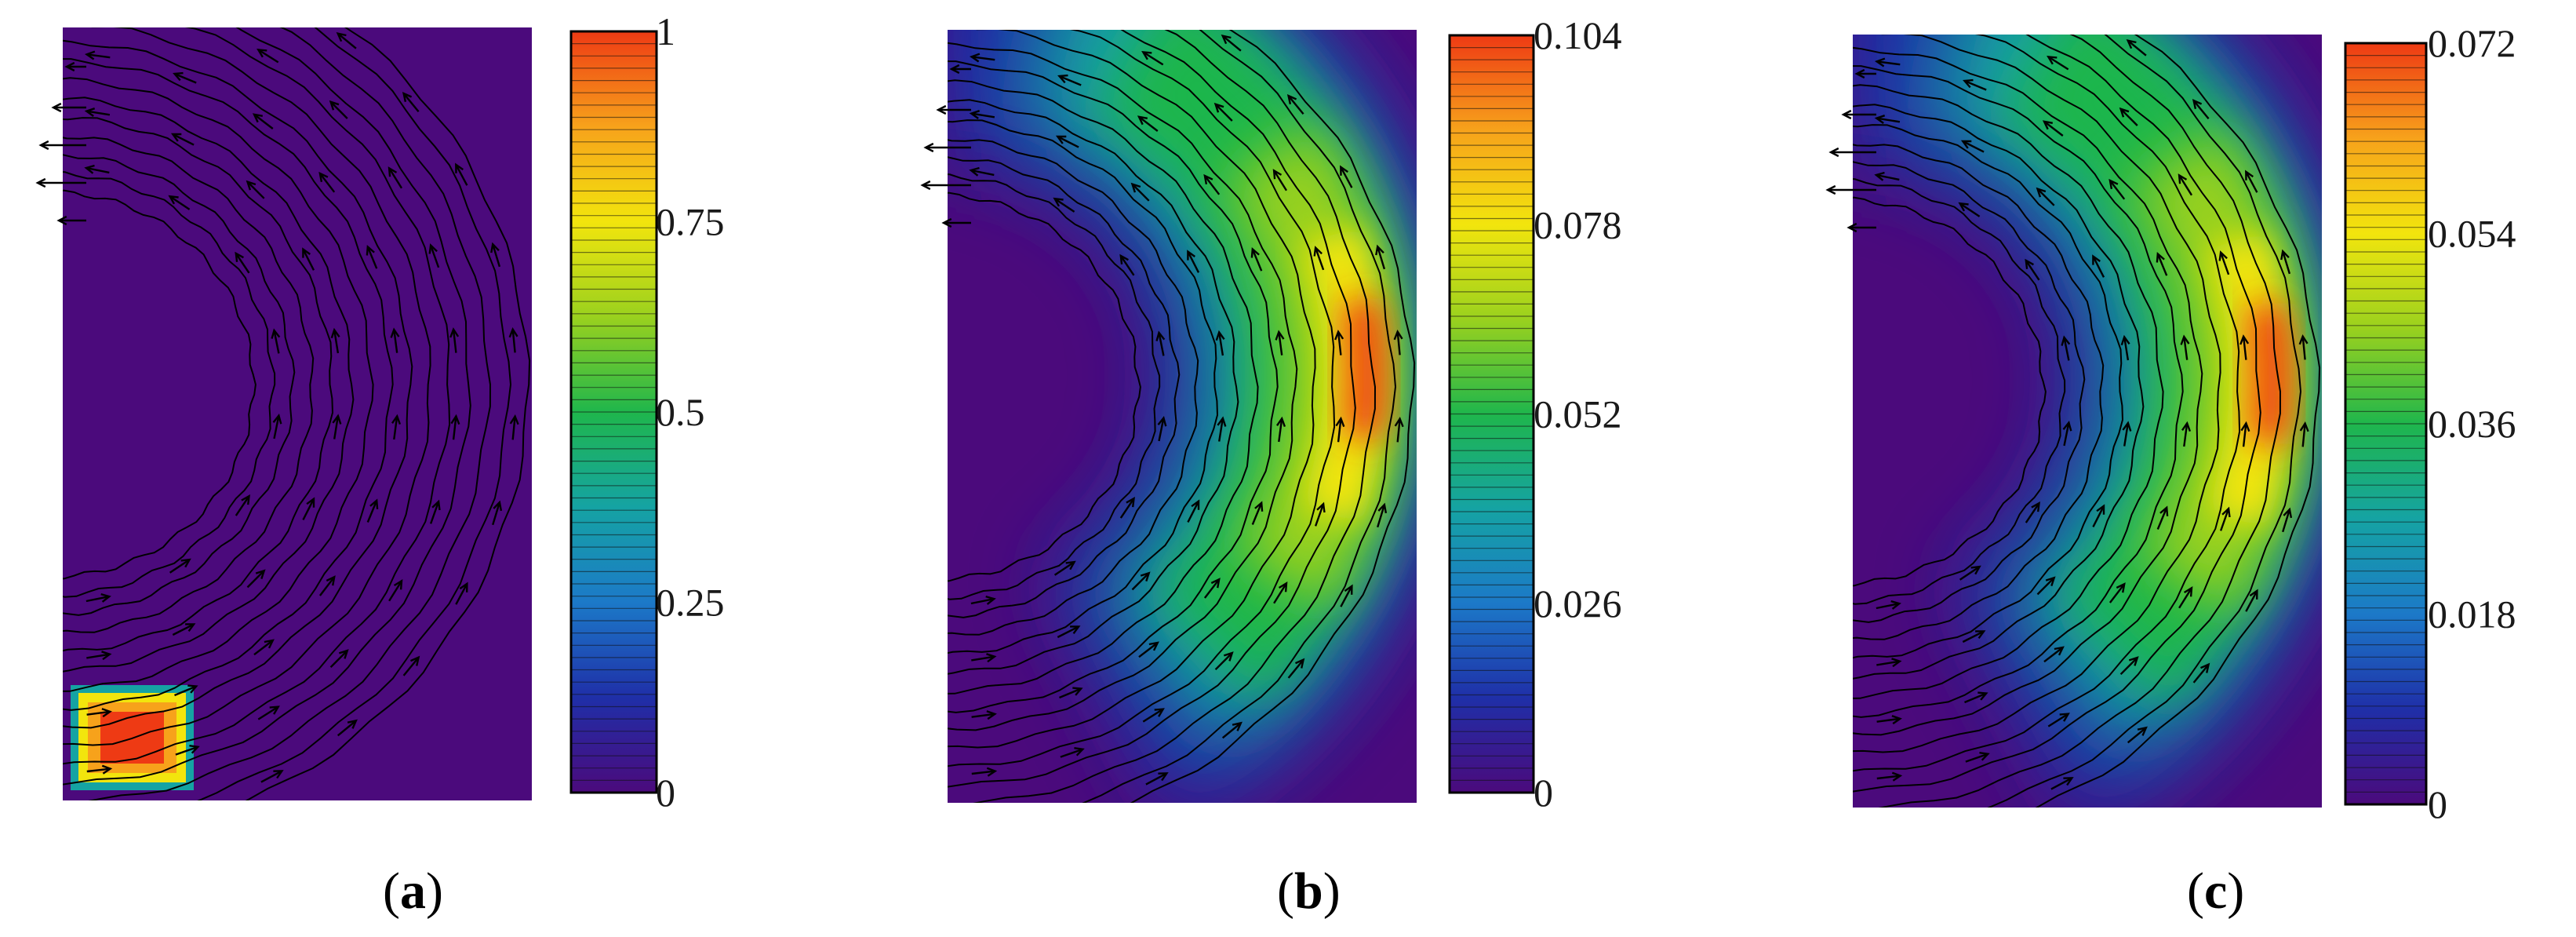  Describe the element at coordinates (2472, 234) in the screenshot. I see `colorbar-tick-label: 0.054` at that location.